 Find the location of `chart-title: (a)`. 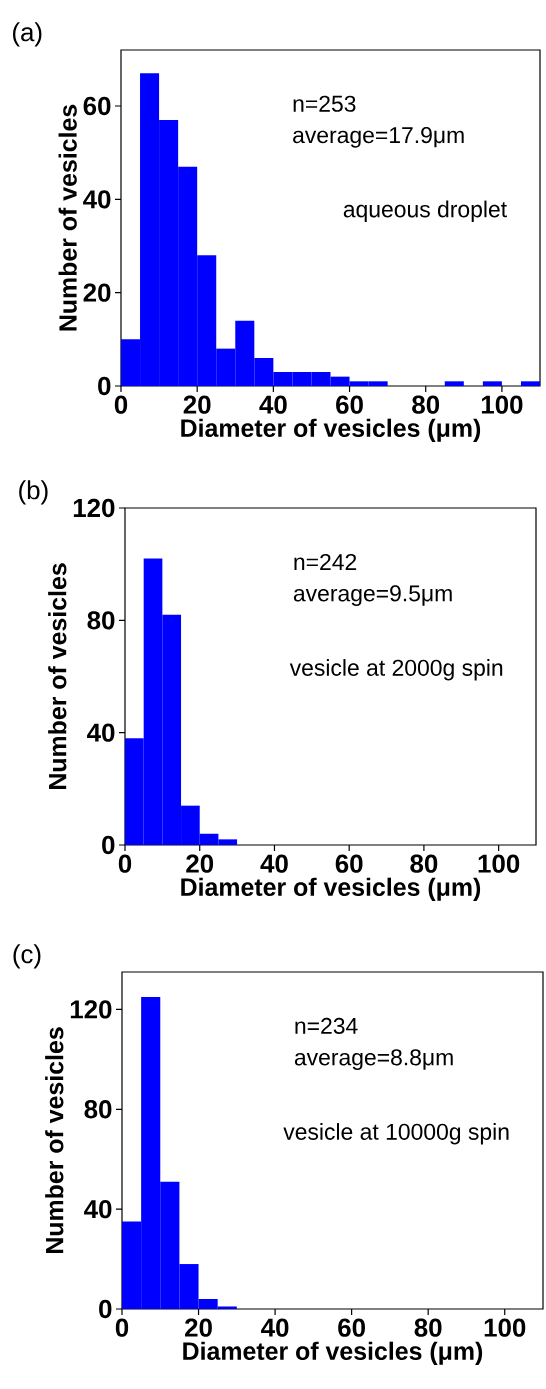

chart-title: (a) is located at coordinates (27, 34).